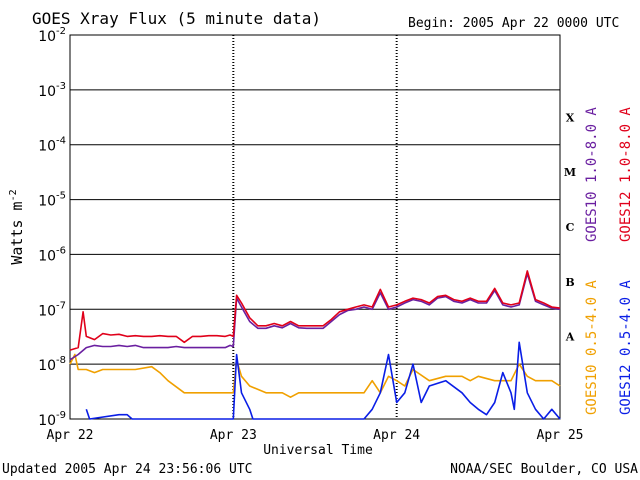 This screenshot has height=480, width=640. Describe the element at coordinates (592, 347) in the screenshot. I see `legend-entry: GOES10 0.5-4.0 A` at that location.